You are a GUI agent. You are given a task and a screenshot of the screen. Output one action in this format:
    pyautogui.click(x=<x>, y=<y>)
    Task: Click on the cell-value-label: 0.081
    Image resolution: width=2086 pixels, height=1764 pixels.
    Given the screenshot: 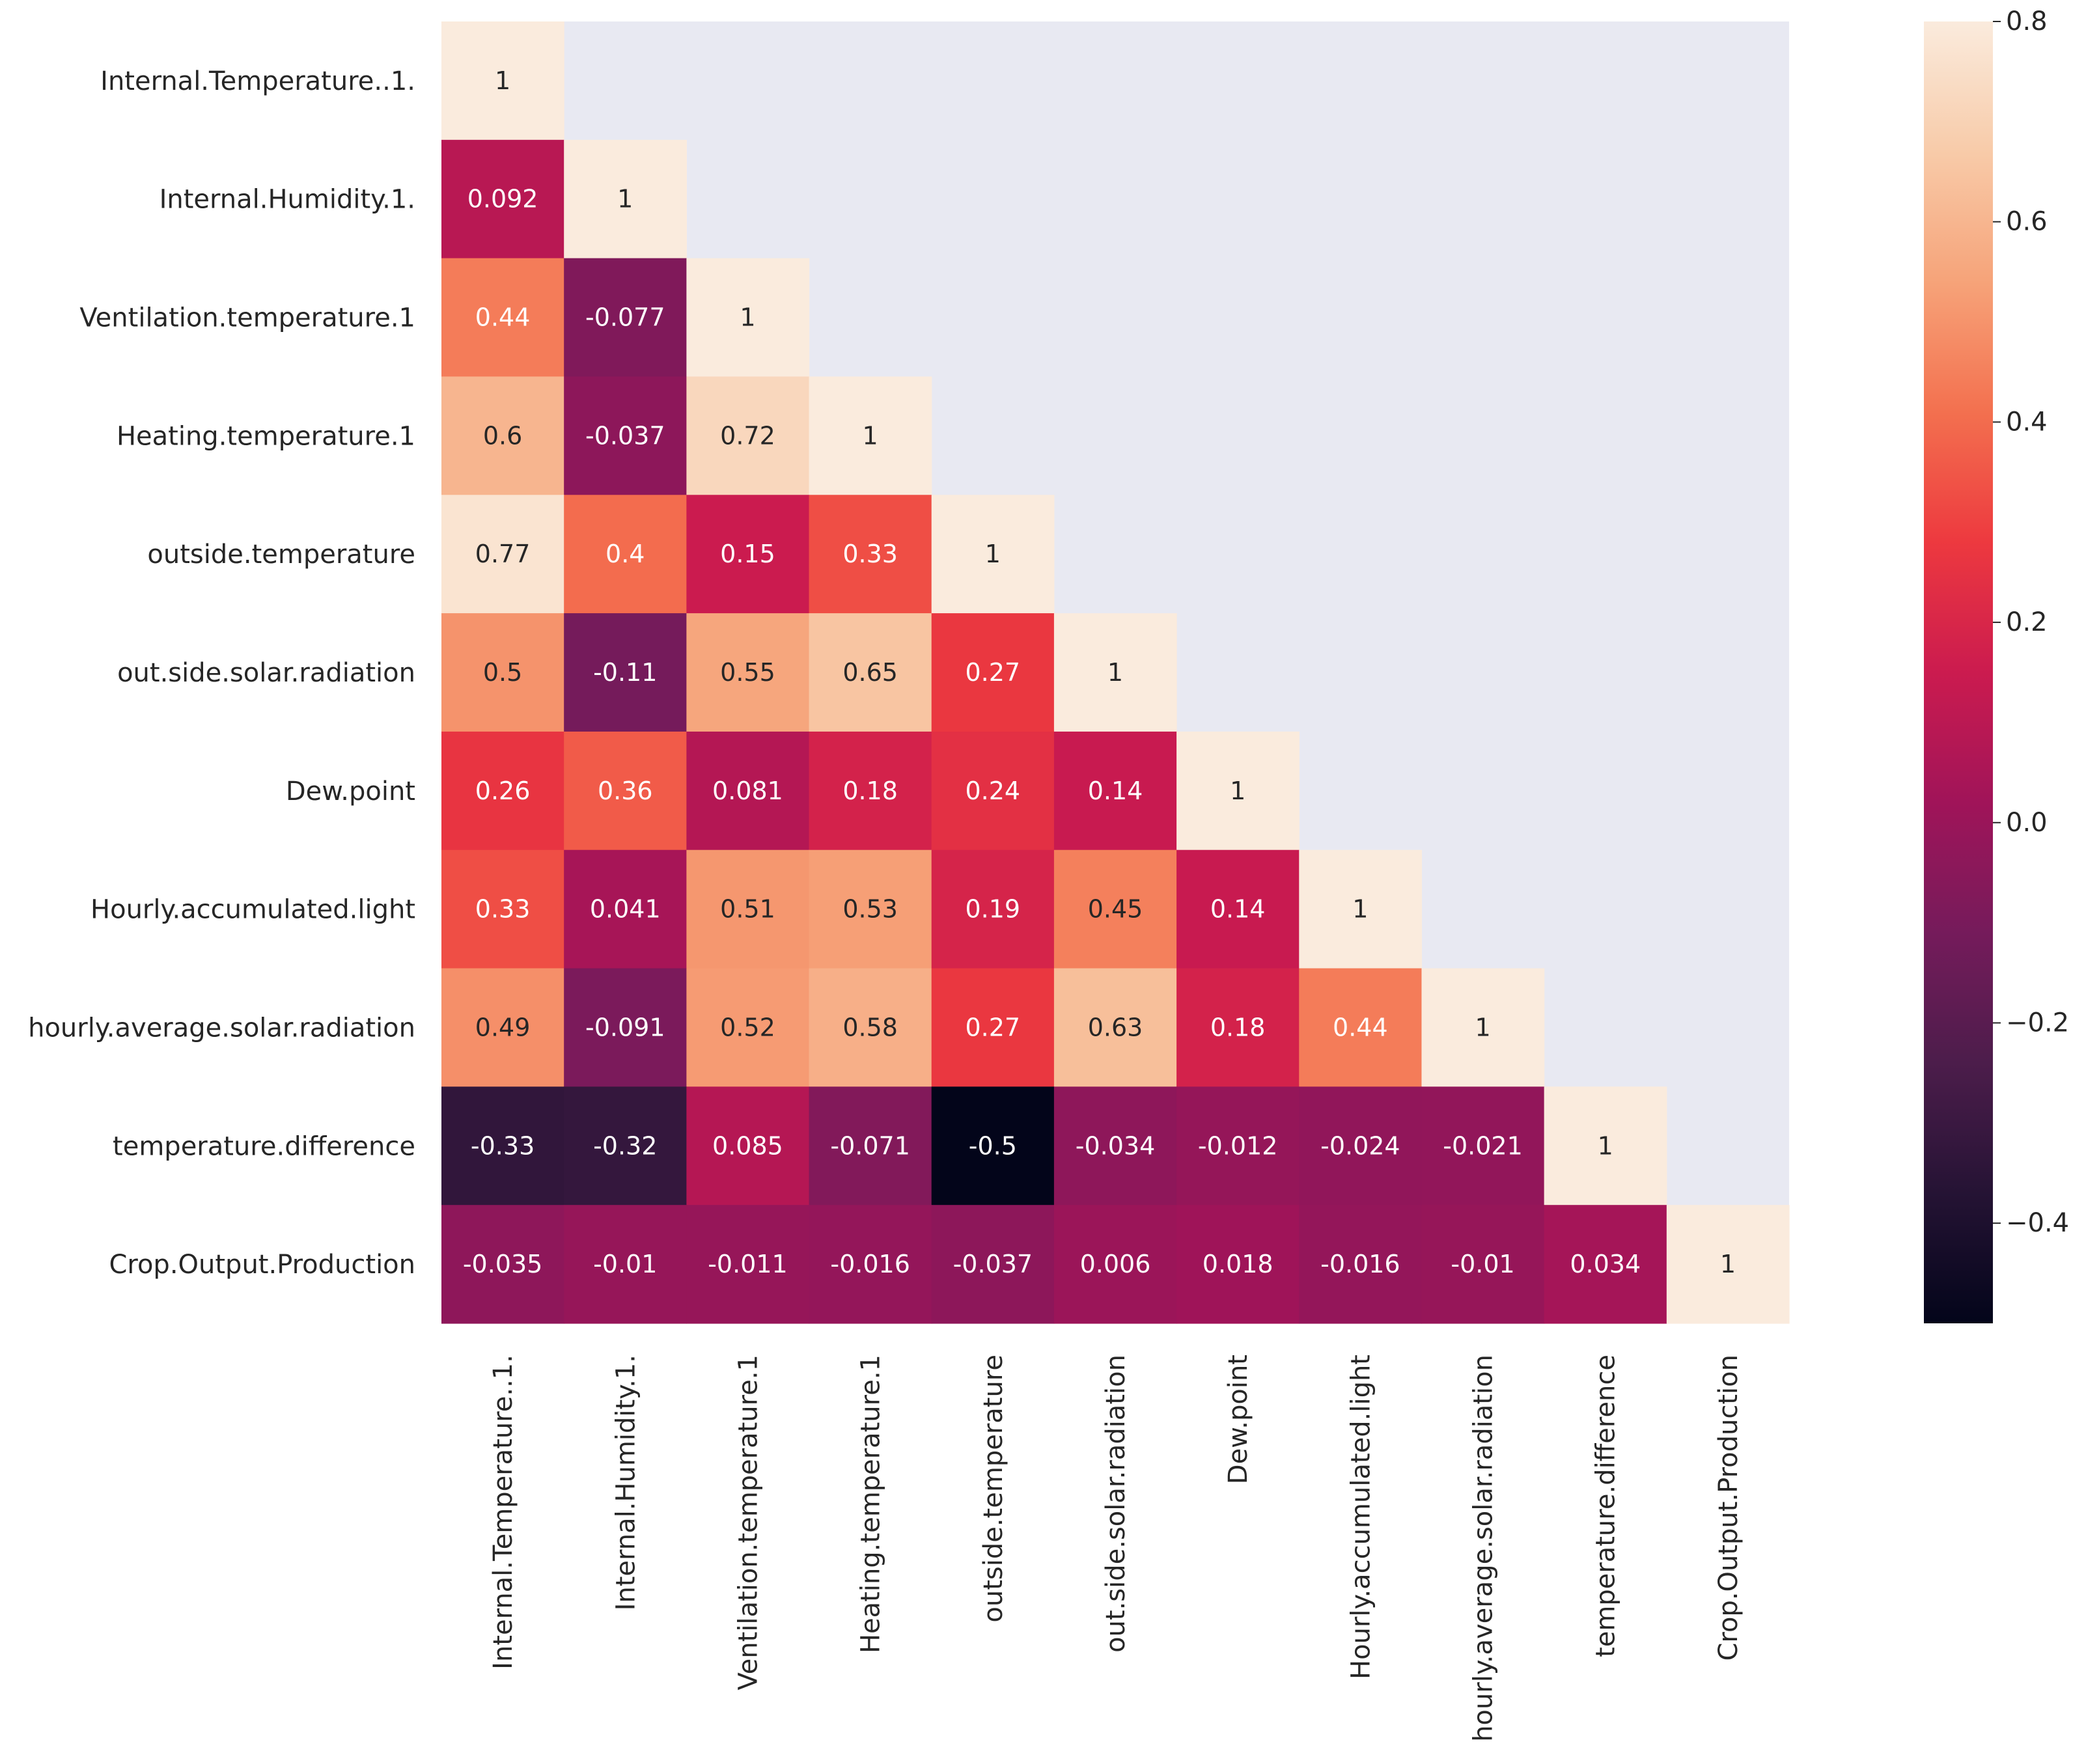 What is the action you would take?
    pyautogui.click(x=748, y=791)
    